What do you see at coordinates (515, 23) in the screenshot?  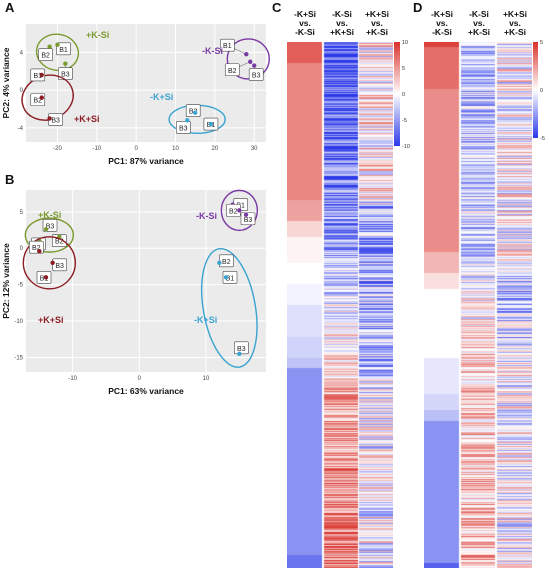 I see `heatmap-d-col-header-3: +K+Si vs. +K-Si` at bounding box center [515, 23].